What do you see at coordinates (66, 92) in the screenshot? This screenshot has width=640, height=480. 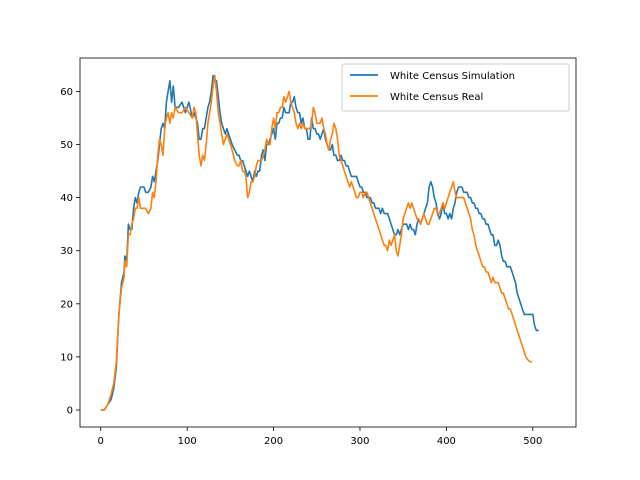 I see `y-tick-label: 60` at bounding box center [66, 92].